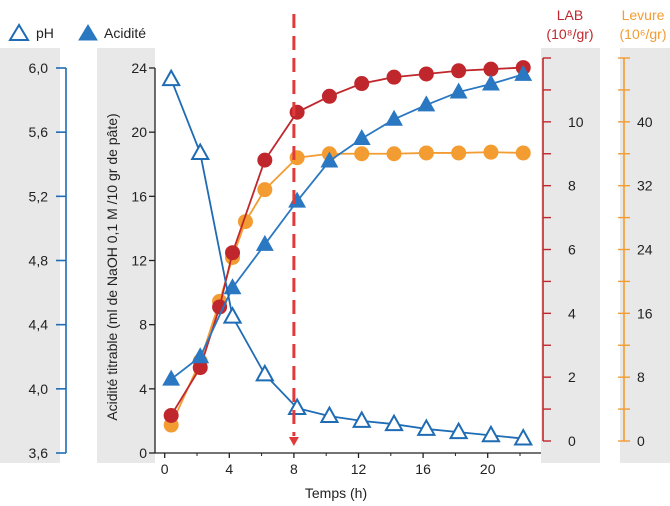 This screenshot has width=670, height=506. Describe the element at coordinates (229, 469) in the screenshot. I see `x-tick-label: 4` at that location.